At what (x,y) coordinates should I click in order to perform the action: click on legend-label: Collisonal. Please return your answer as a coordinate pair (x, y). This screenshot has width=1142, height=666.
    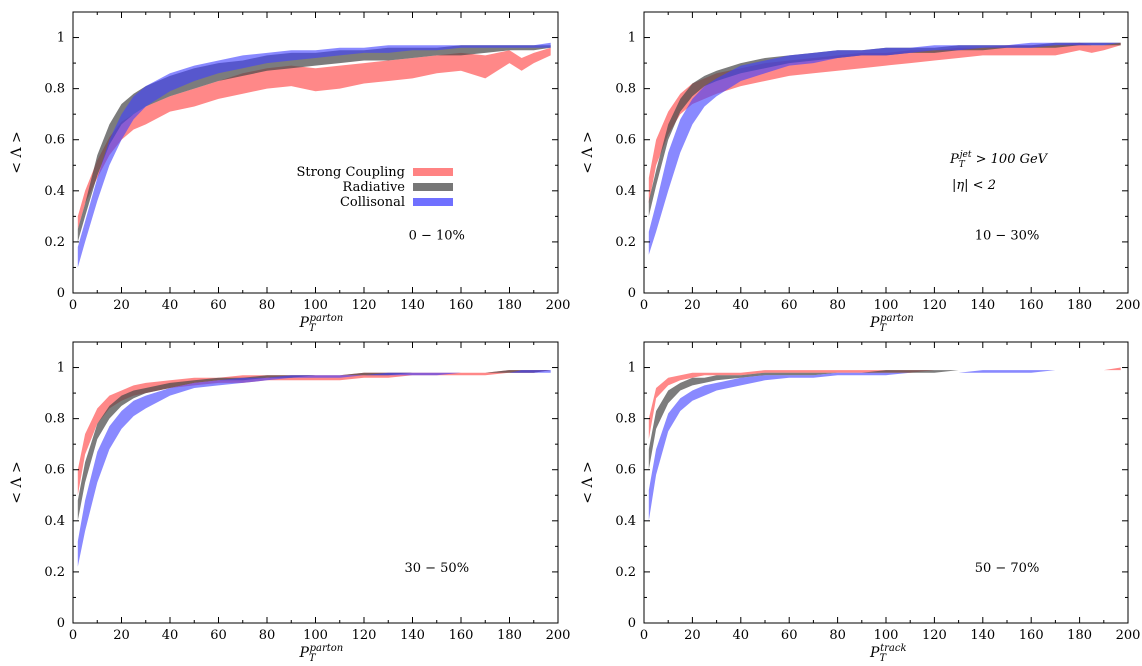
    Looking at the image, I should click on (372, 202).